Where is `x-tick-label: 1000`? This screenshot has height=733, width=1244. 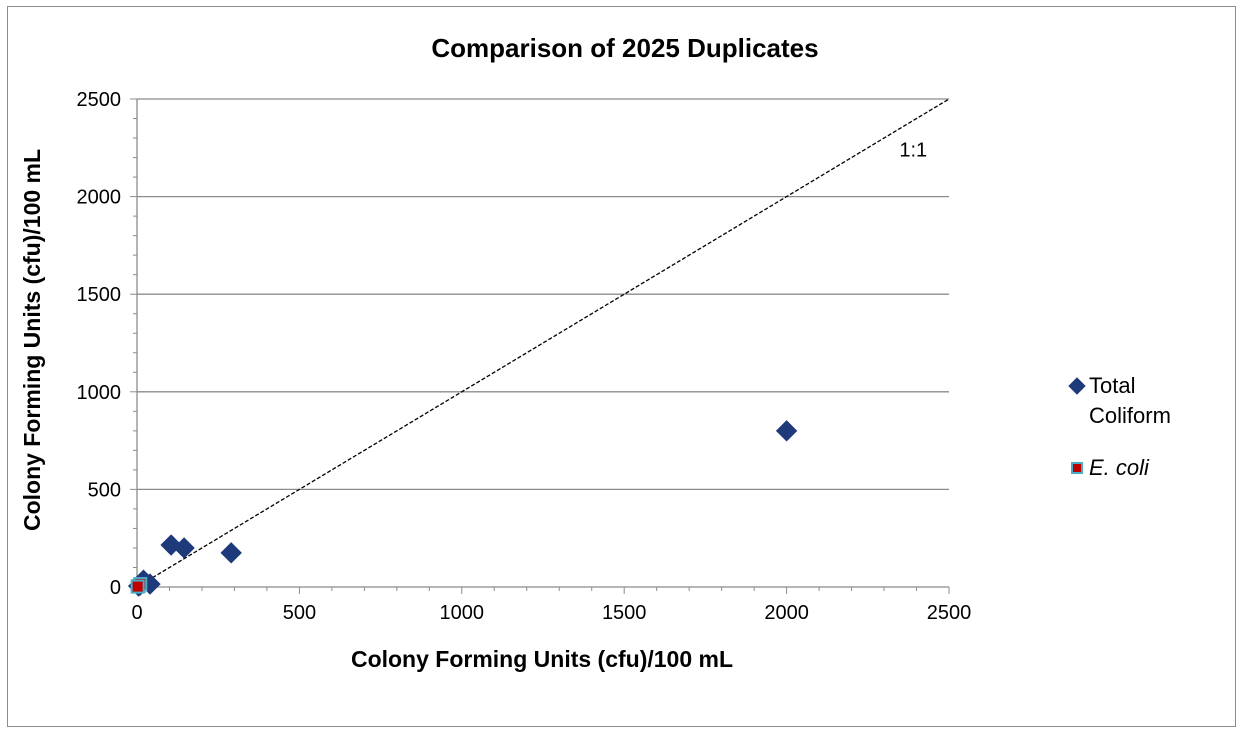
x-tick-label: 1000 is located at coordinates (462, 613).